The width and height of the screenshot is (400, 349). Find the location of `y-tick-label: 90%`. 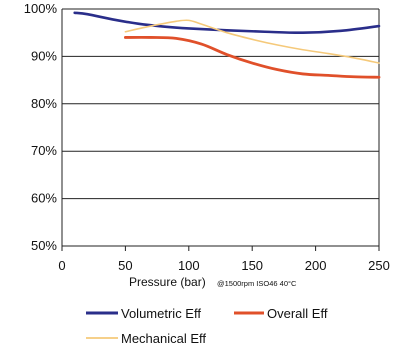

y-tick-label: 90% is located at coordinates (44, 55).